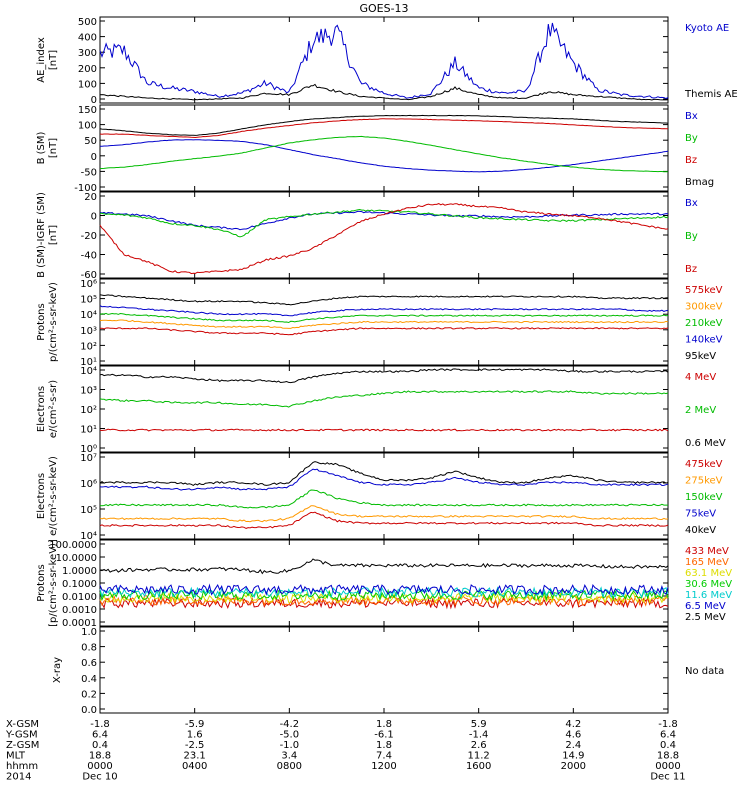 The width and height of the screenshot is (750, 800). I want to click on legend-entry: 4 MeV, so click(700, 377).